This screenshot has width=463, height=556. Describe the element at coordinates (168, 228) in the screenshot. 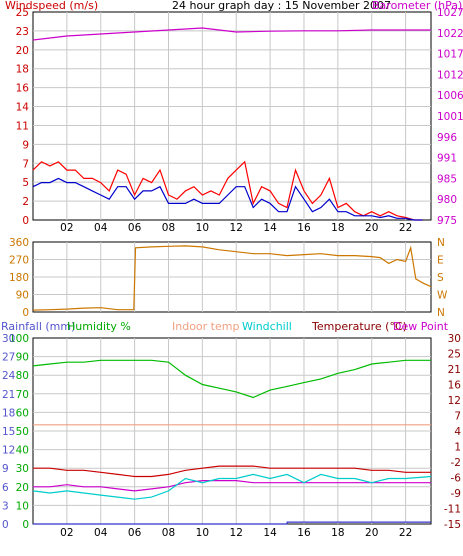

I see `wind-x-tick-label: 08` at that location.